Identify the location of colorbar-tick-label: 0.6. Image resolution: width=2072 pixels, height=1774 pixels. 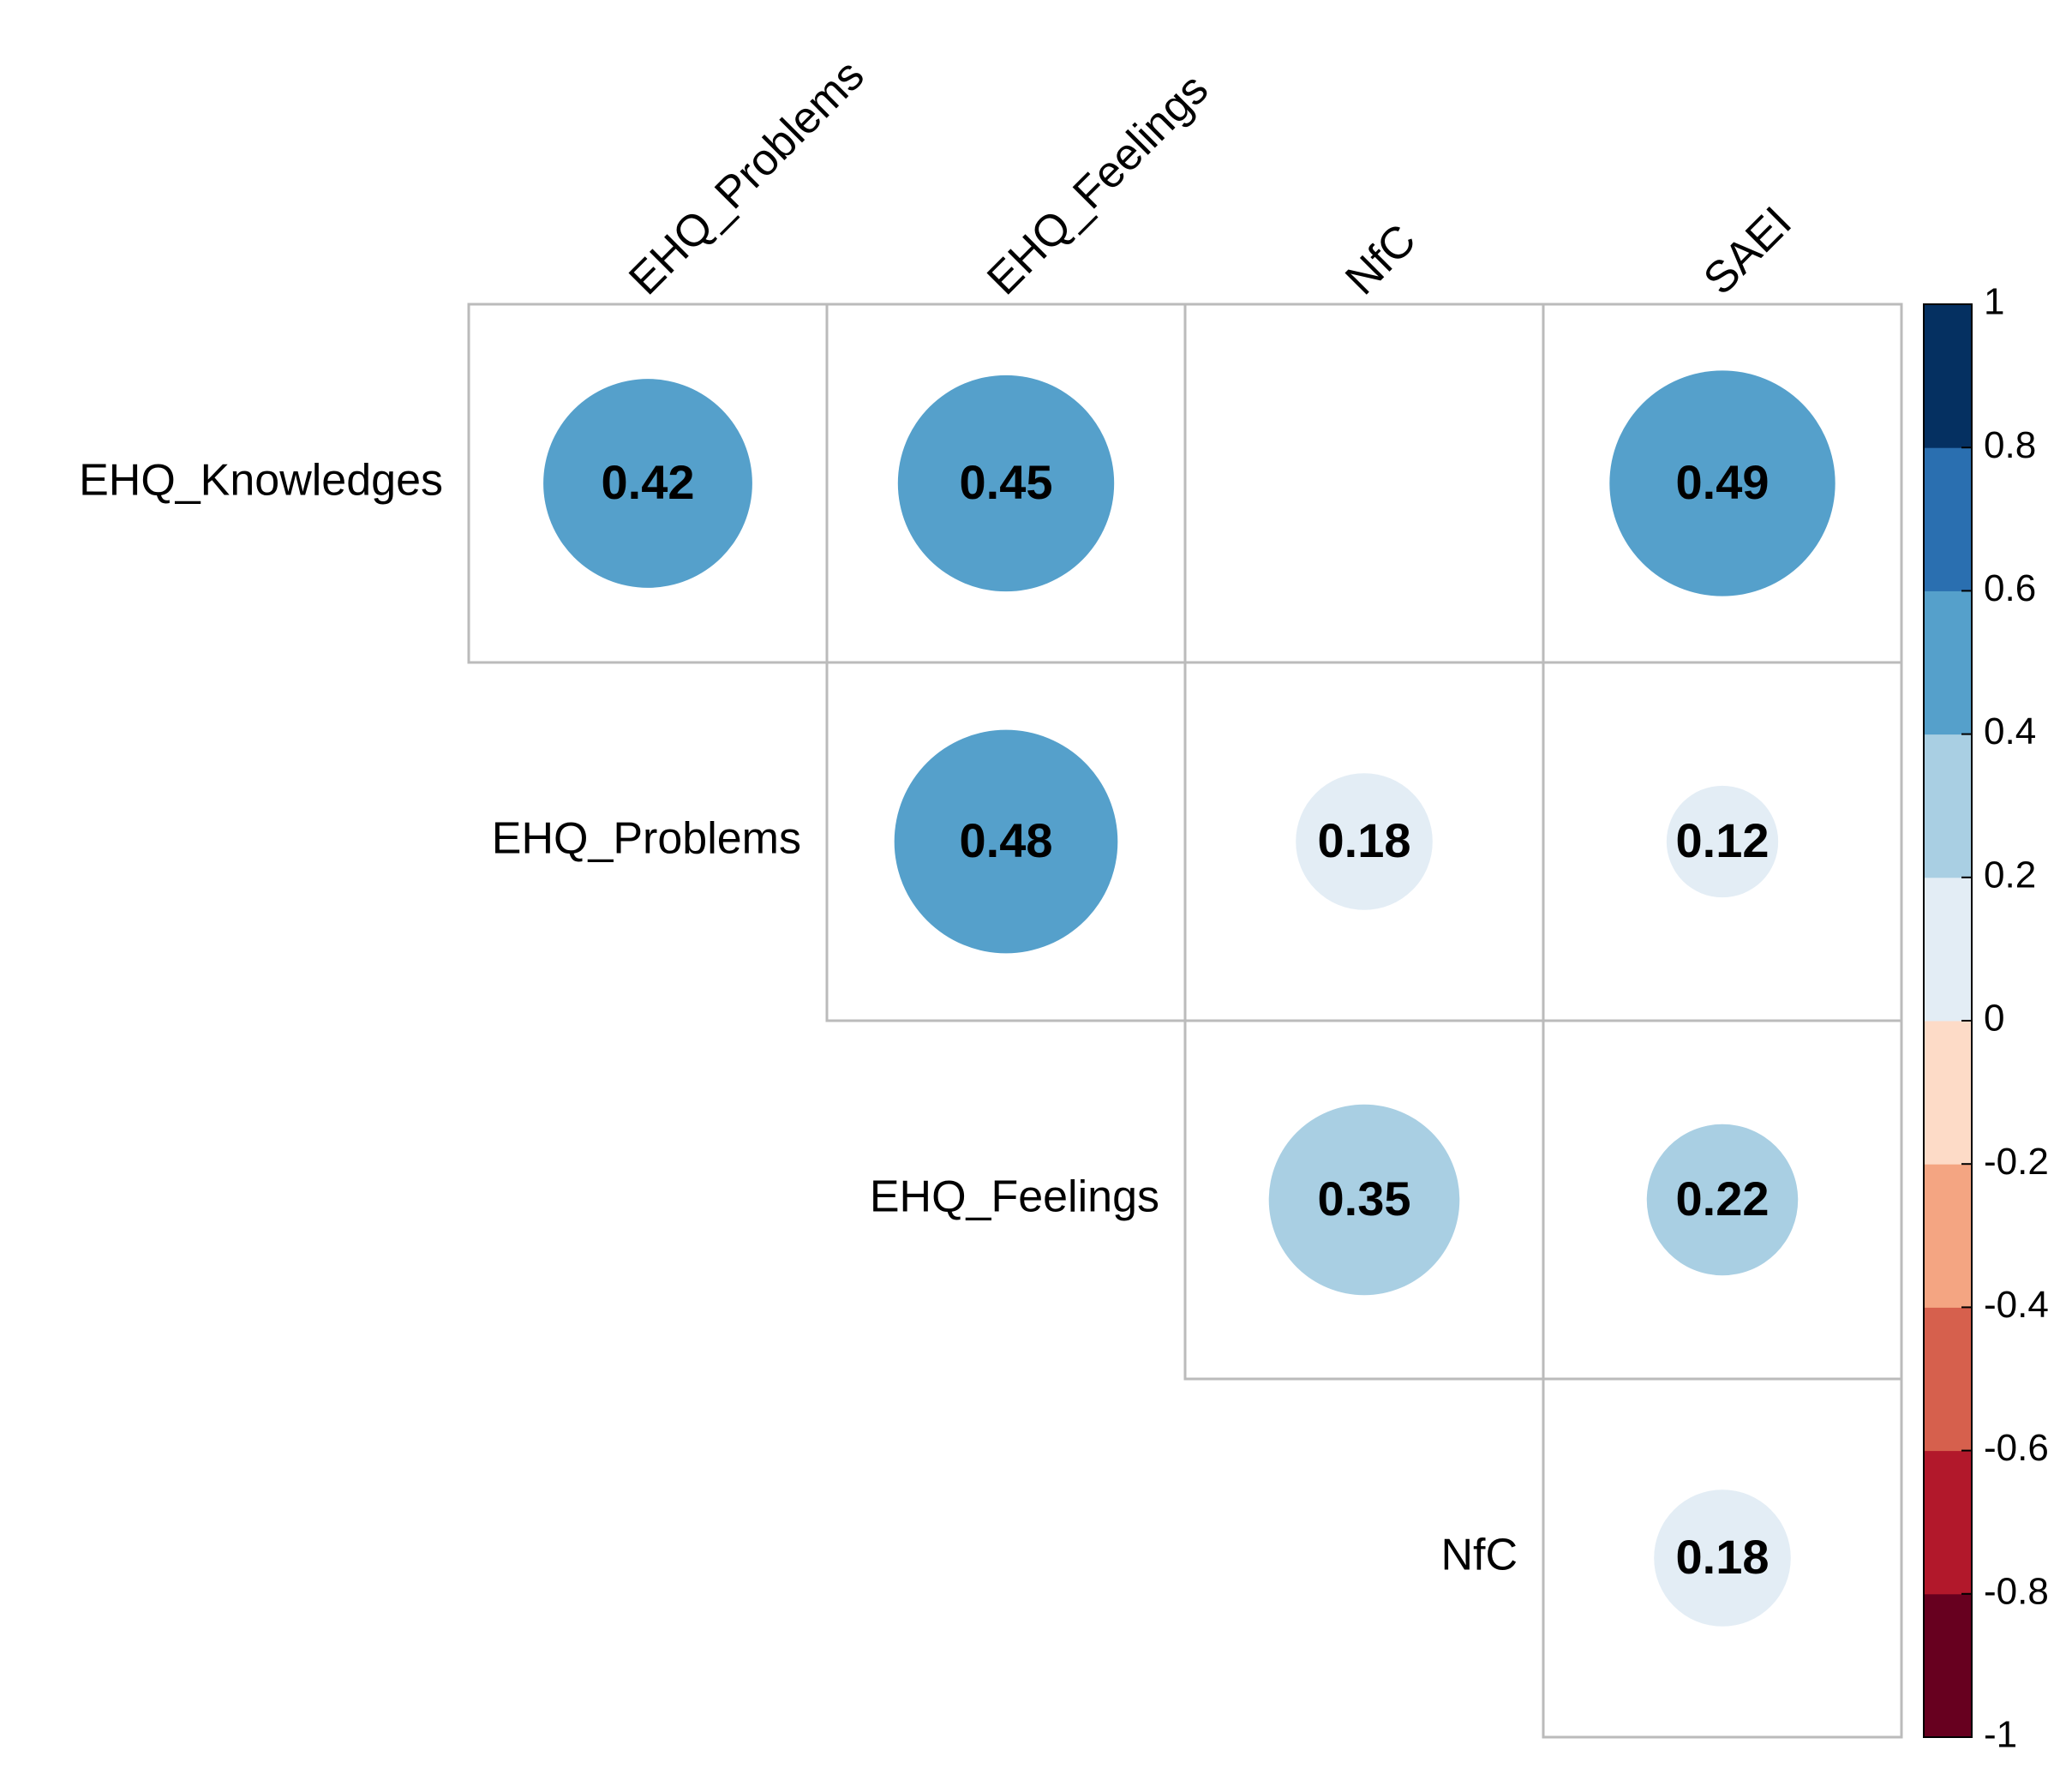
(2010, 588).